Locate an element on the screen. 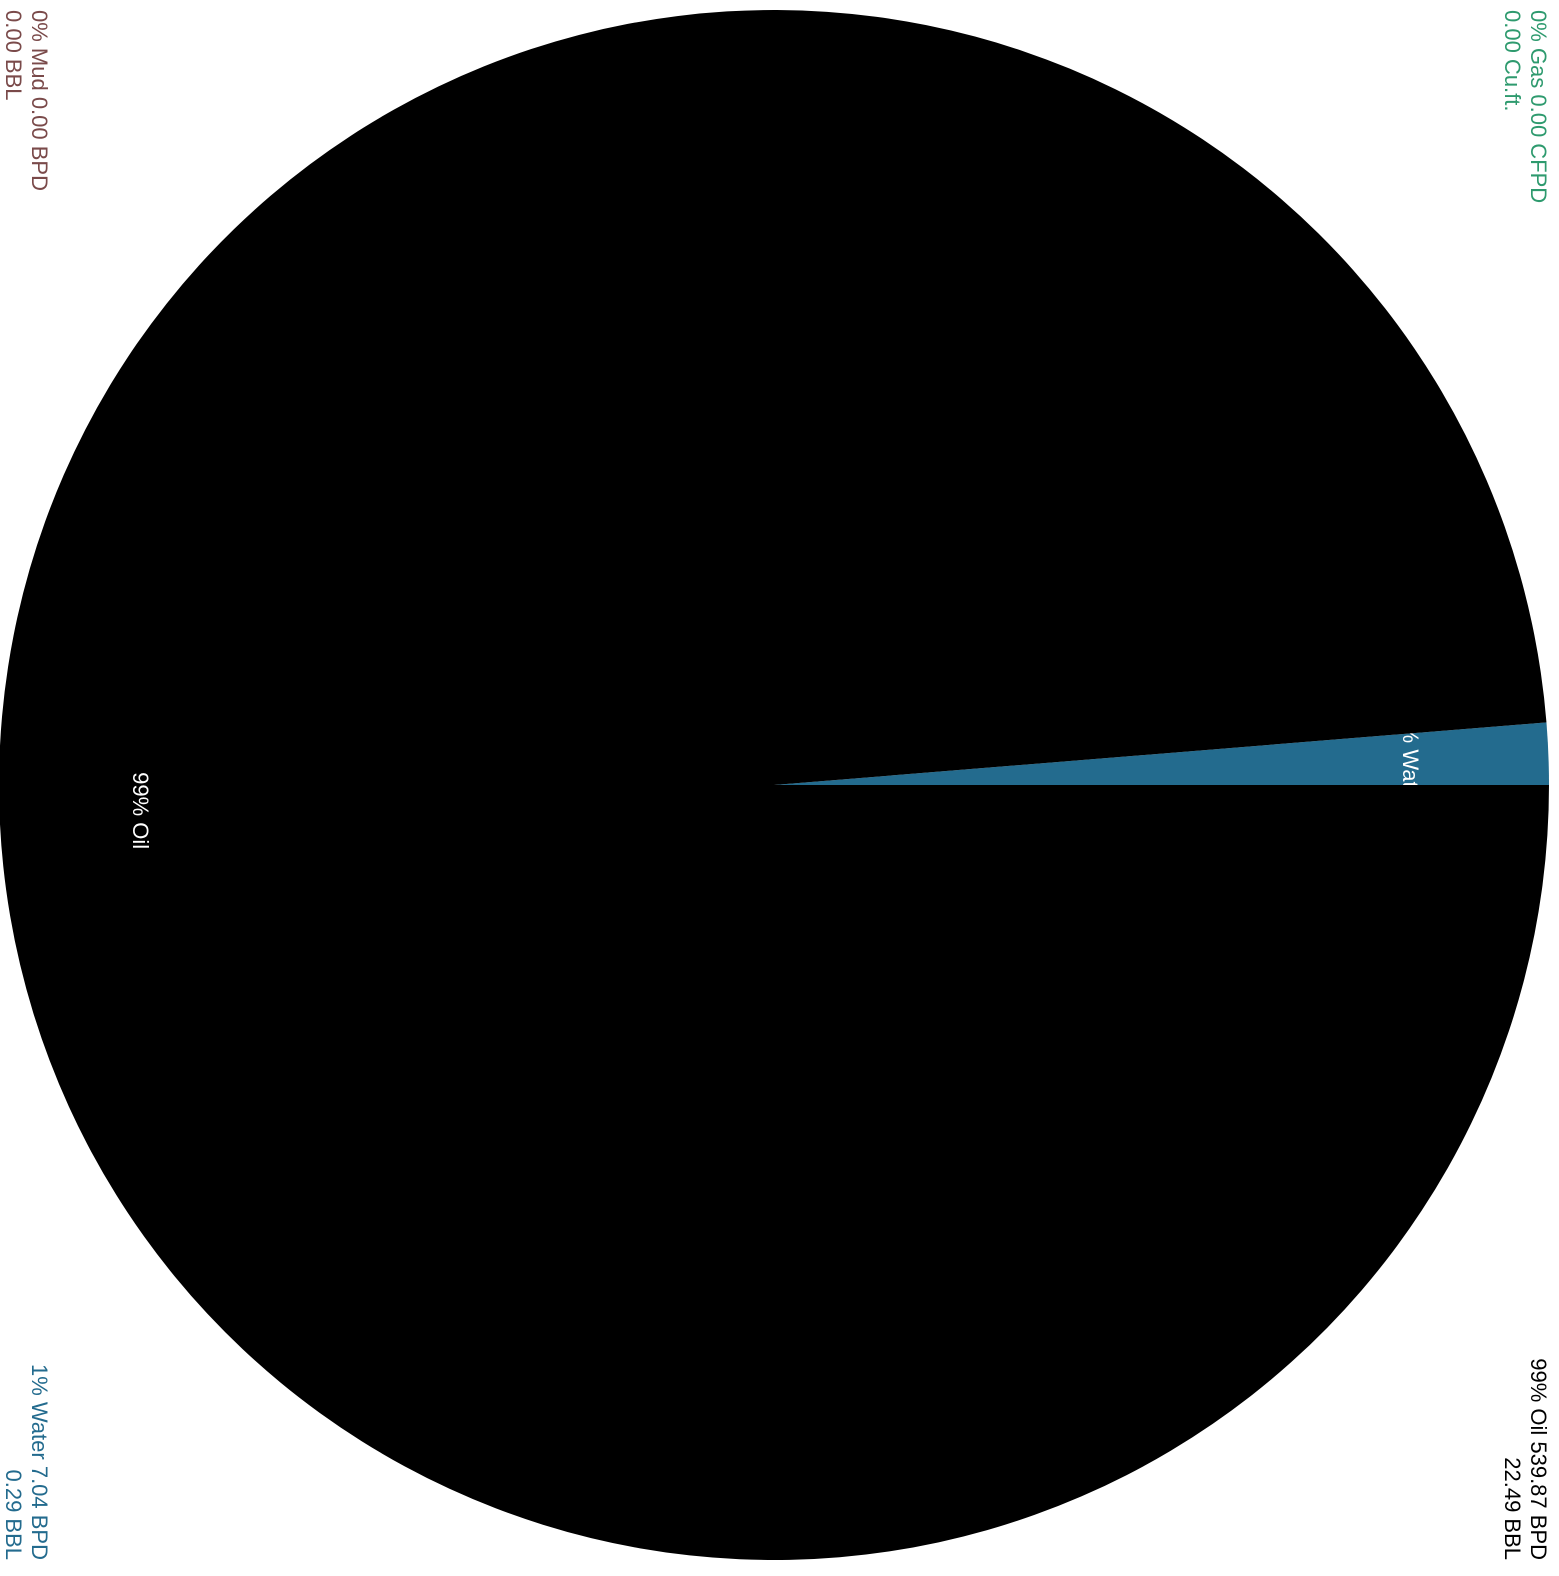 This screenshot has width=1559, height=1576. legend-text: 0.00 Cu.ft. is located at coordinates (1512, 61).